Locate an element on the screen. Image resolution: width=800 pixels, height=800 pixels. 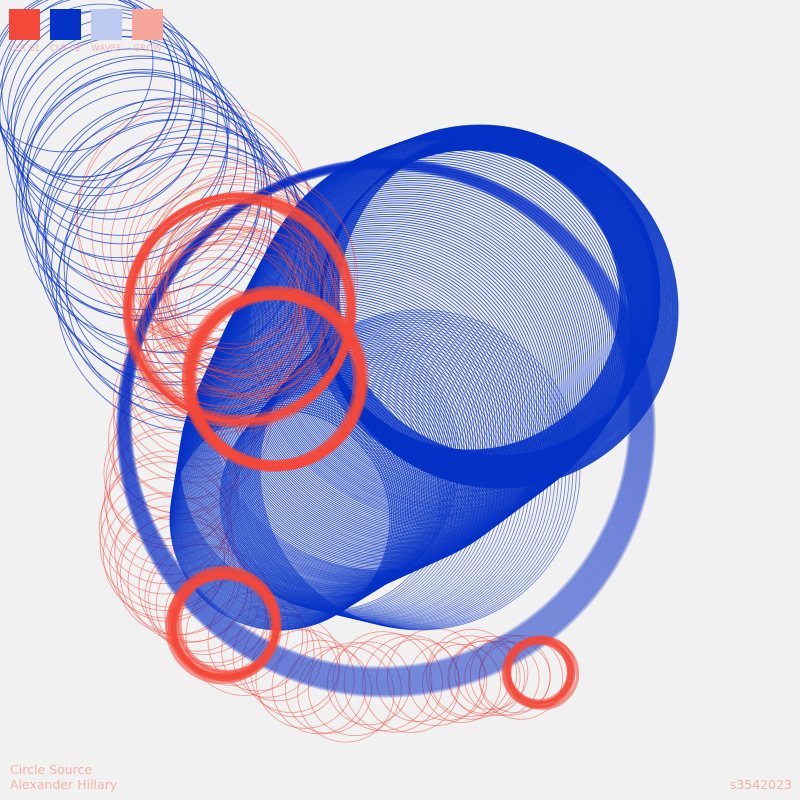
clr-02-label: CLR 02 is located at coordinates (65, 49).